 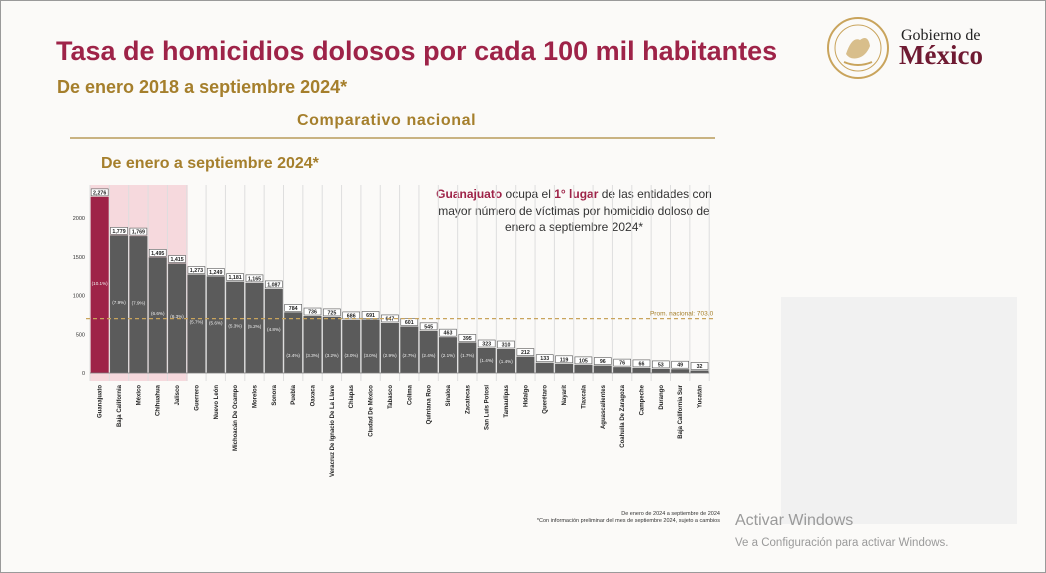 I want to click on value-label: 686, so click(x=351, y=316).